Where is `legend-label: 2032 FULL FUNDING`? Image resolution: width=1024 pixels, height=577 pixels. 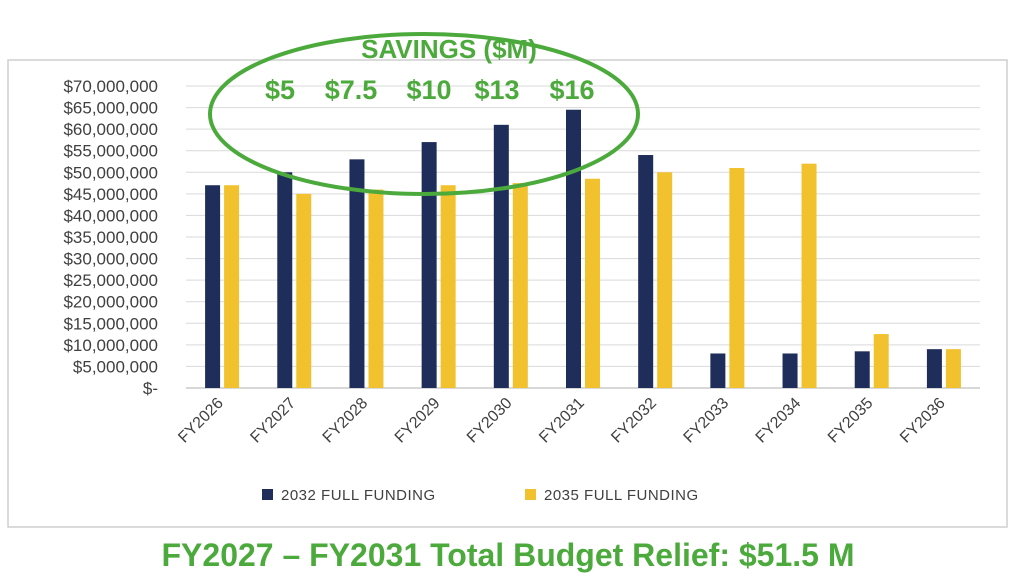 legend-label: 2032 FULL FUNDING is located at coordinates (358, 495).